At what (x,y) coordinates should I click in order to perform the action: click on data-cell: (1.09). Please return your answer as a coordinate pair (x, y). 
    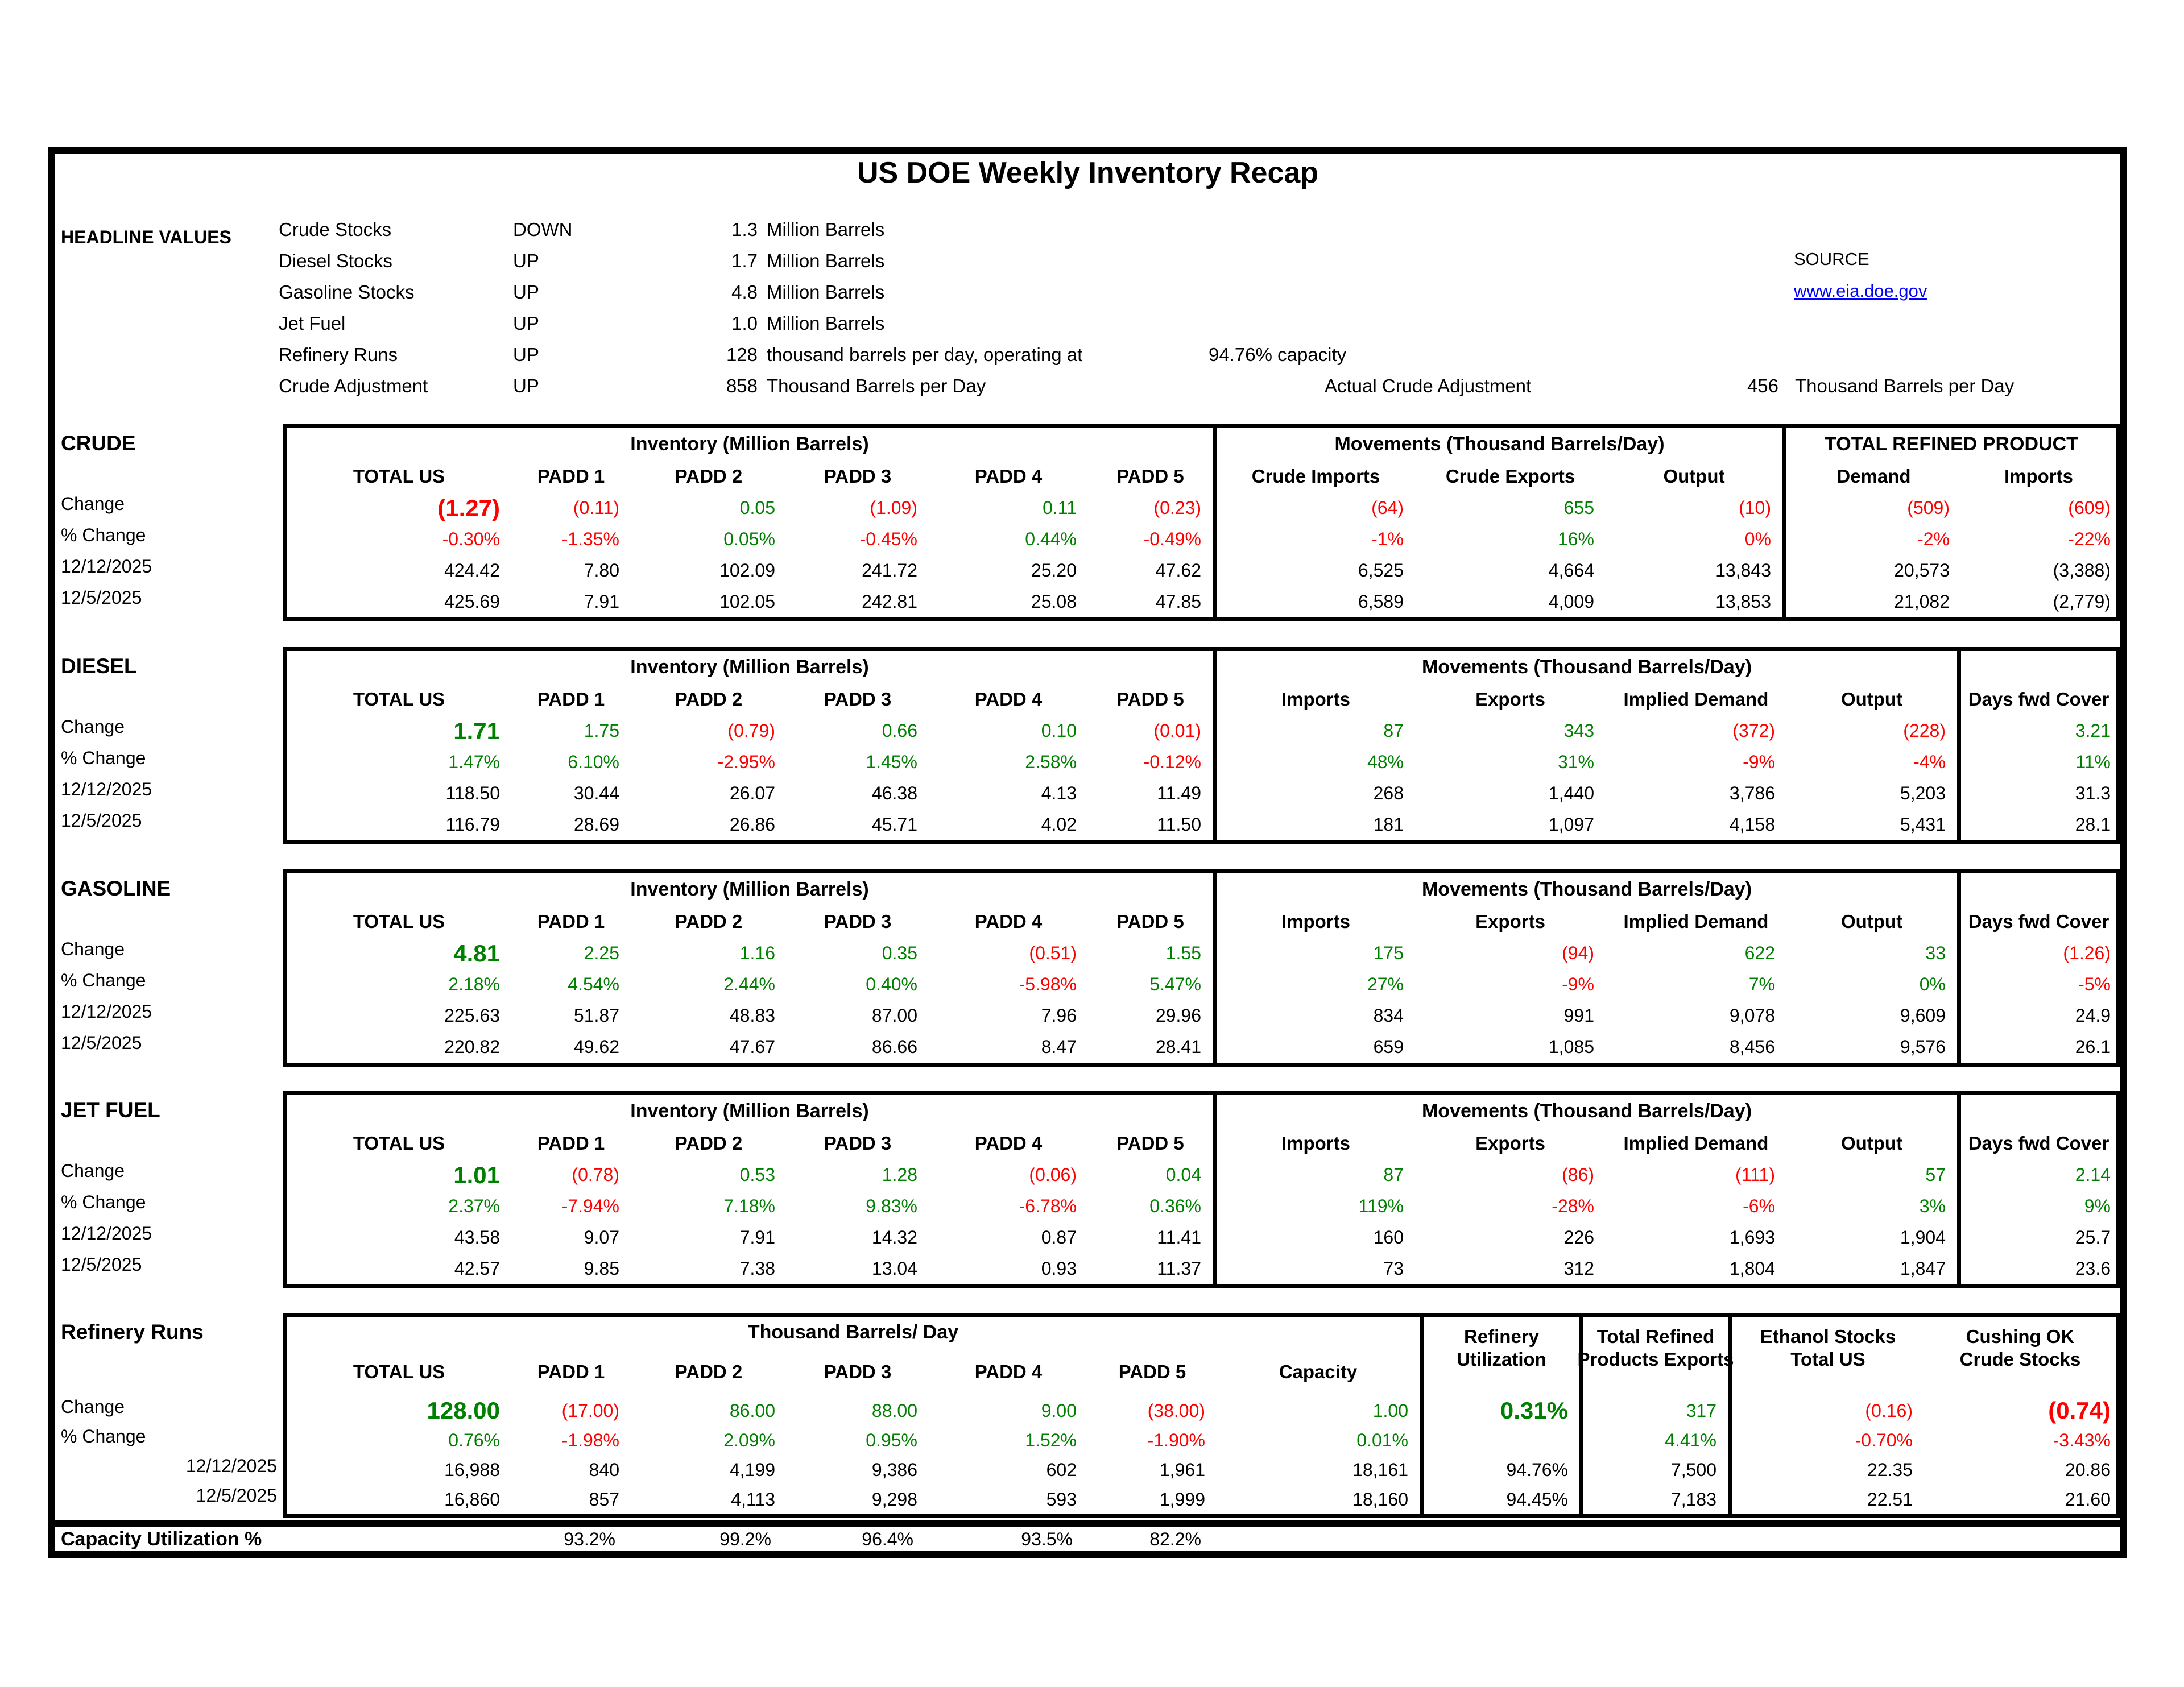
    Looking at the image, I should click on (893, 508).